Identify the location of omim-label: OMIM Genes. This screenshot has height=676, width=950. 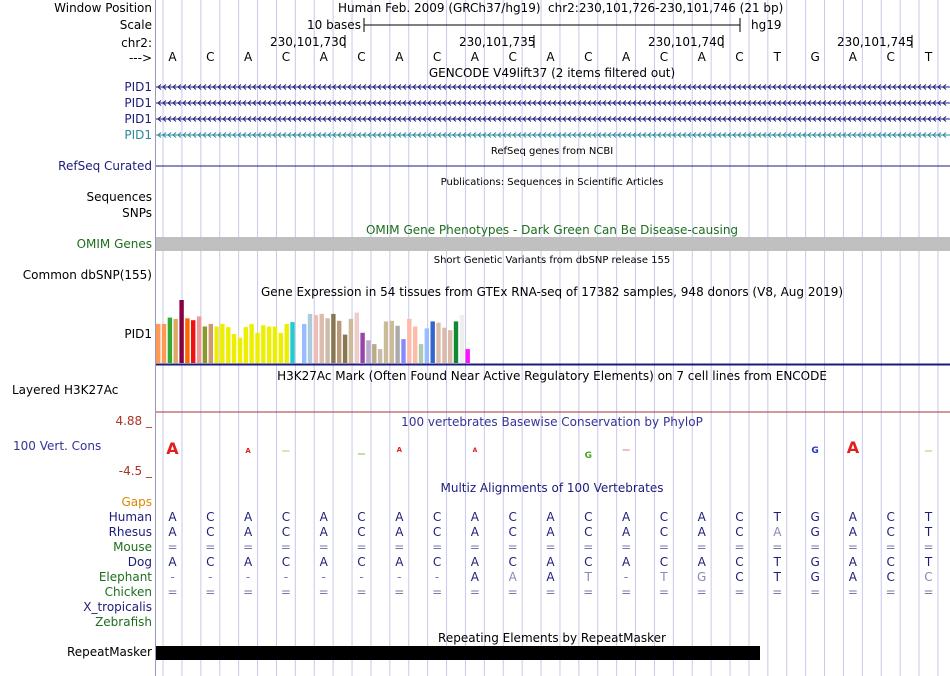
(114, 244).